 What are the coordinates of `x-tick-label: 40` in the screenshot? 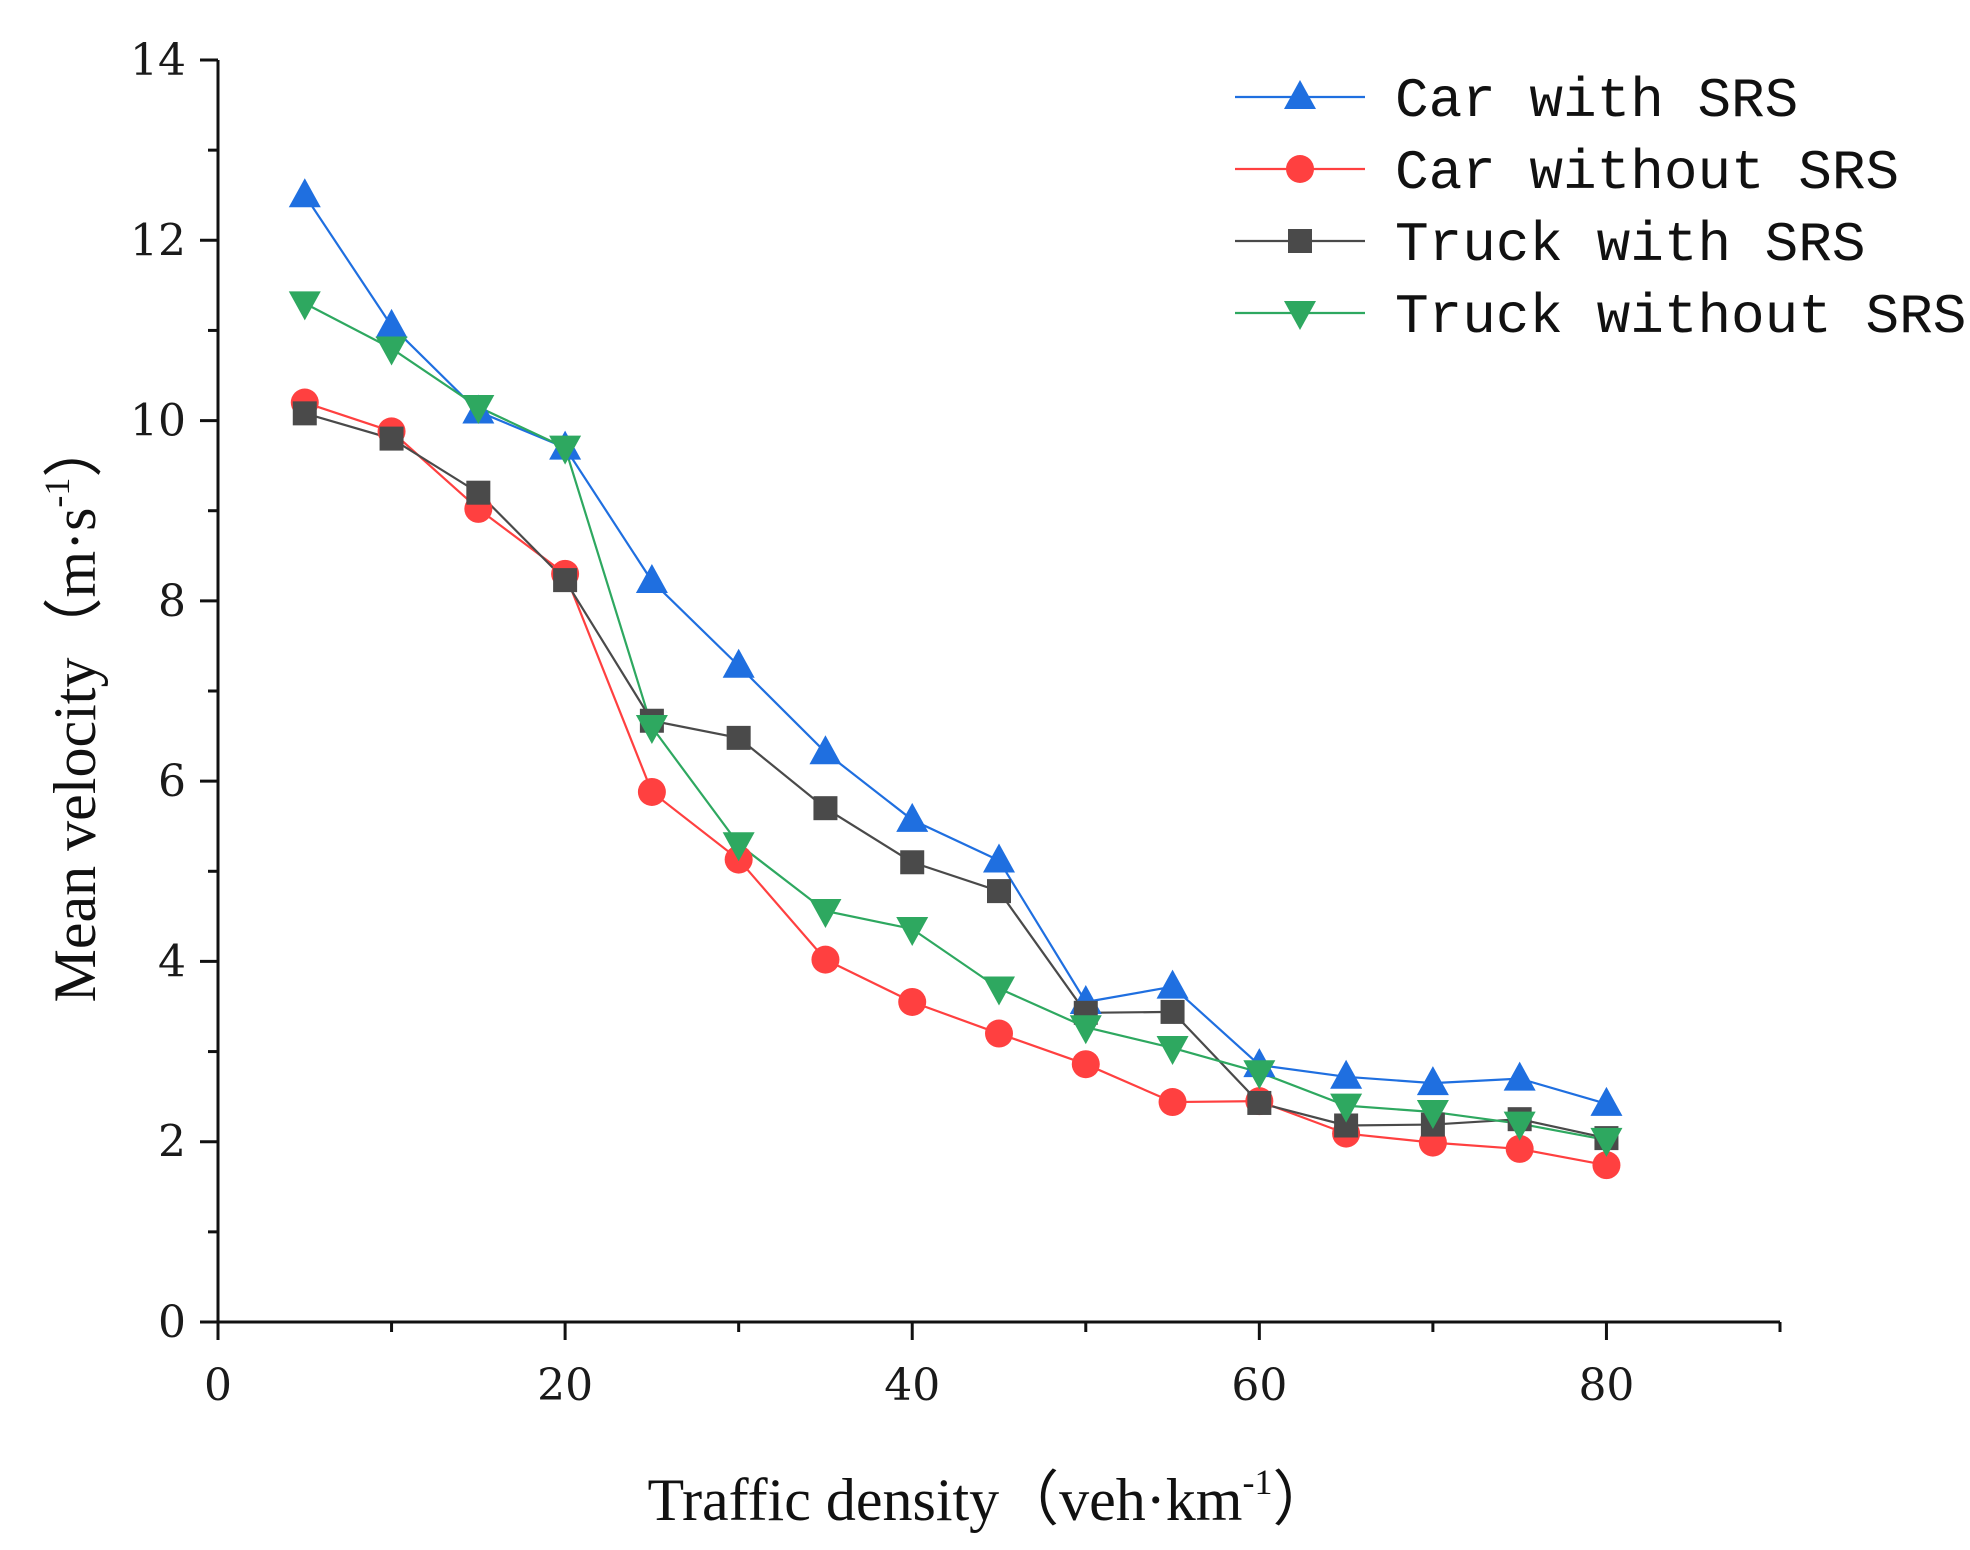 It's located at (912, 1385).